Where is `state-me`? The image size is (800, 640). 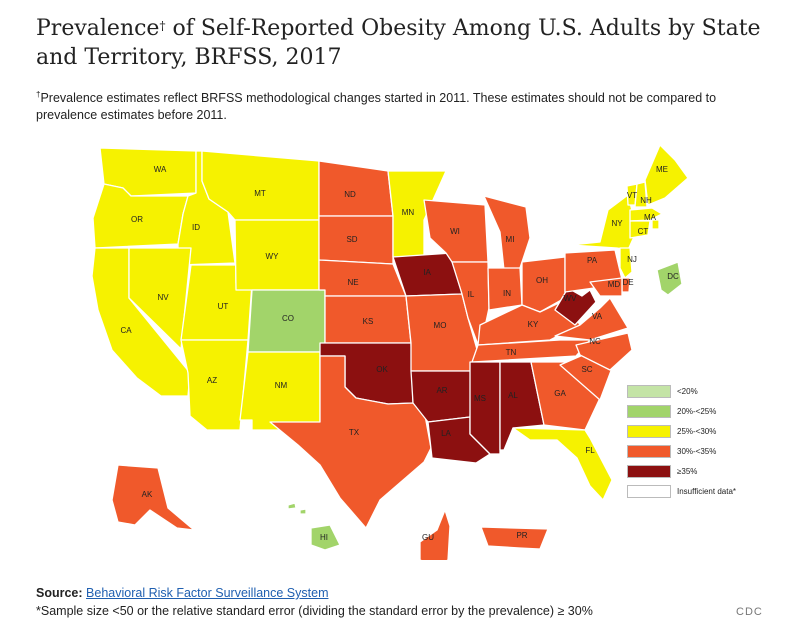
state-me is located at coordinates (666, 175).